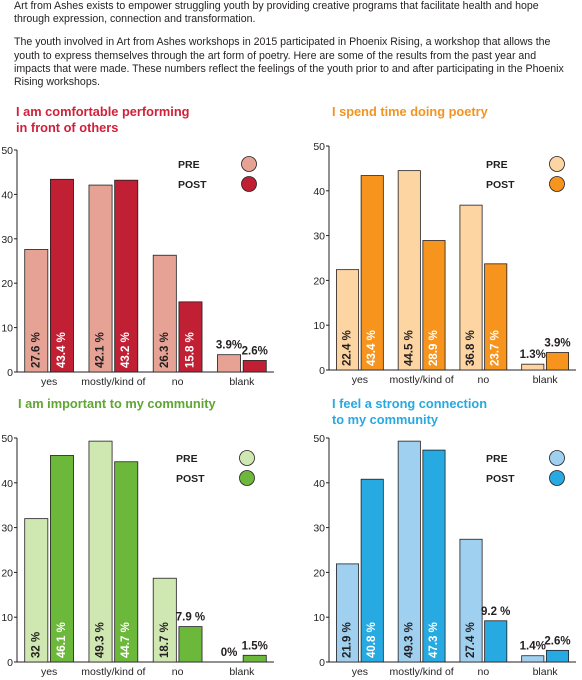 This screenshot has width=582, height=680. What do you see at coordinates (410, 111) in the screenshot?
I see `chart-title-line: I spend time doing poetry` at bounding box center [410, 111].